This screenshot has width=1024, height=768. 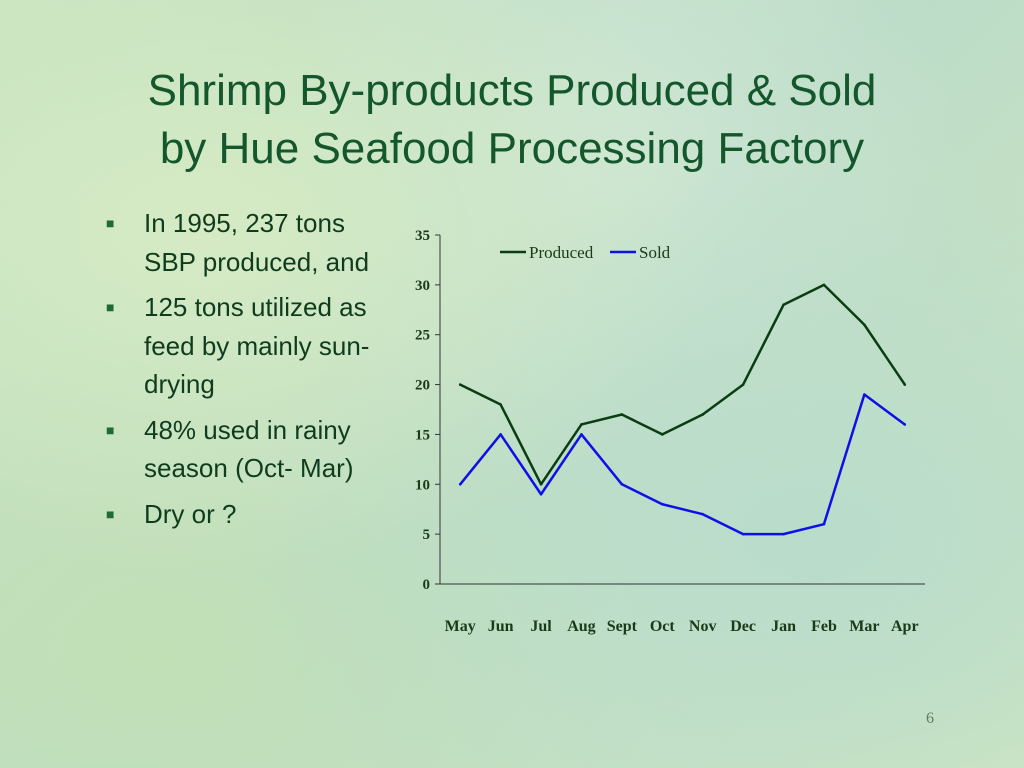 What do you see at coordinates (460, 626) in the screenshot?
I see `x-tick-label: May` at bounding box center [460, 626].